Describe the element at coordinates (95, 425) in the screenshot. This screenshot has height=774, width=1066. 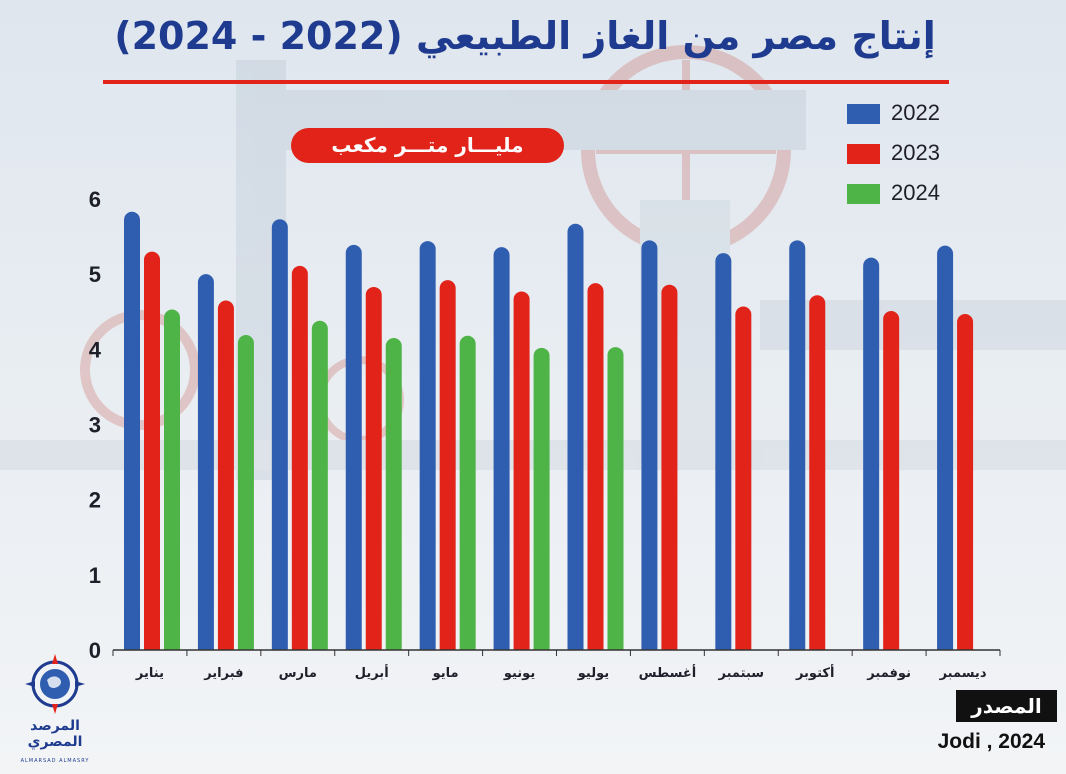
I see `y-tick-label: 3` at that location.